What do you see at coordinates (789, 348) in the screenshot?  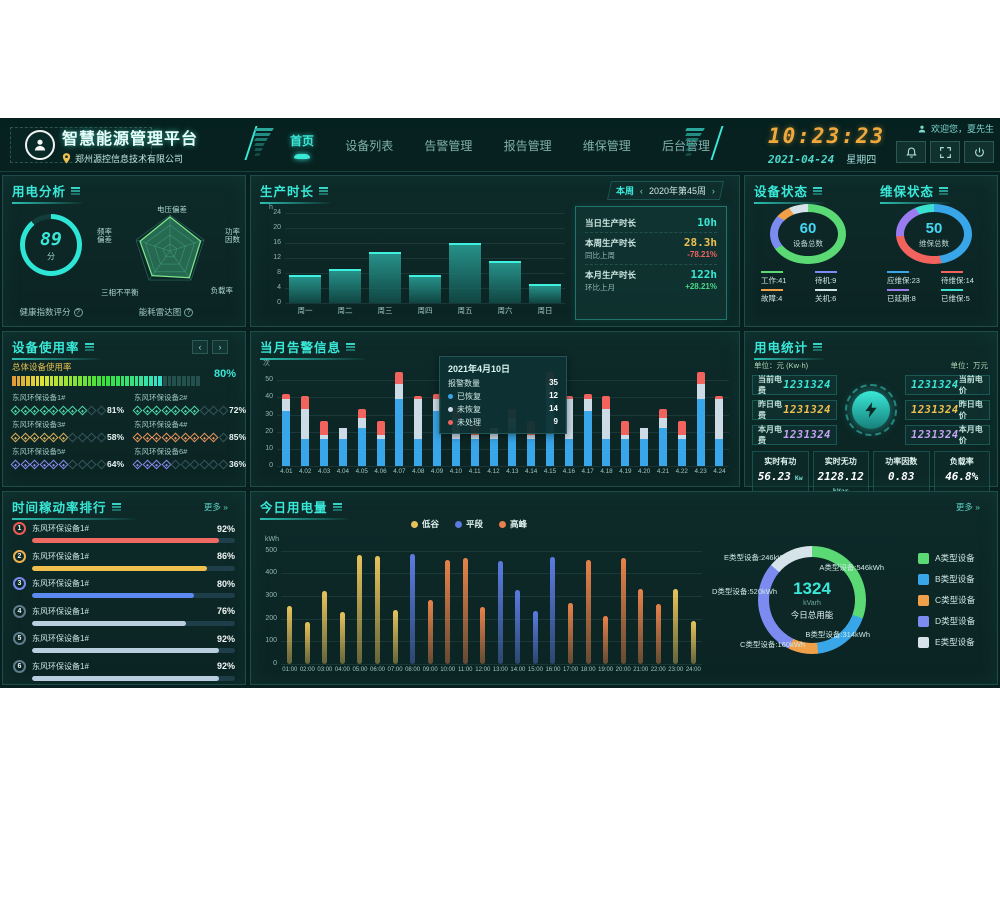 I see `panel-title: 用电统计` at bounding box center [789, 348].